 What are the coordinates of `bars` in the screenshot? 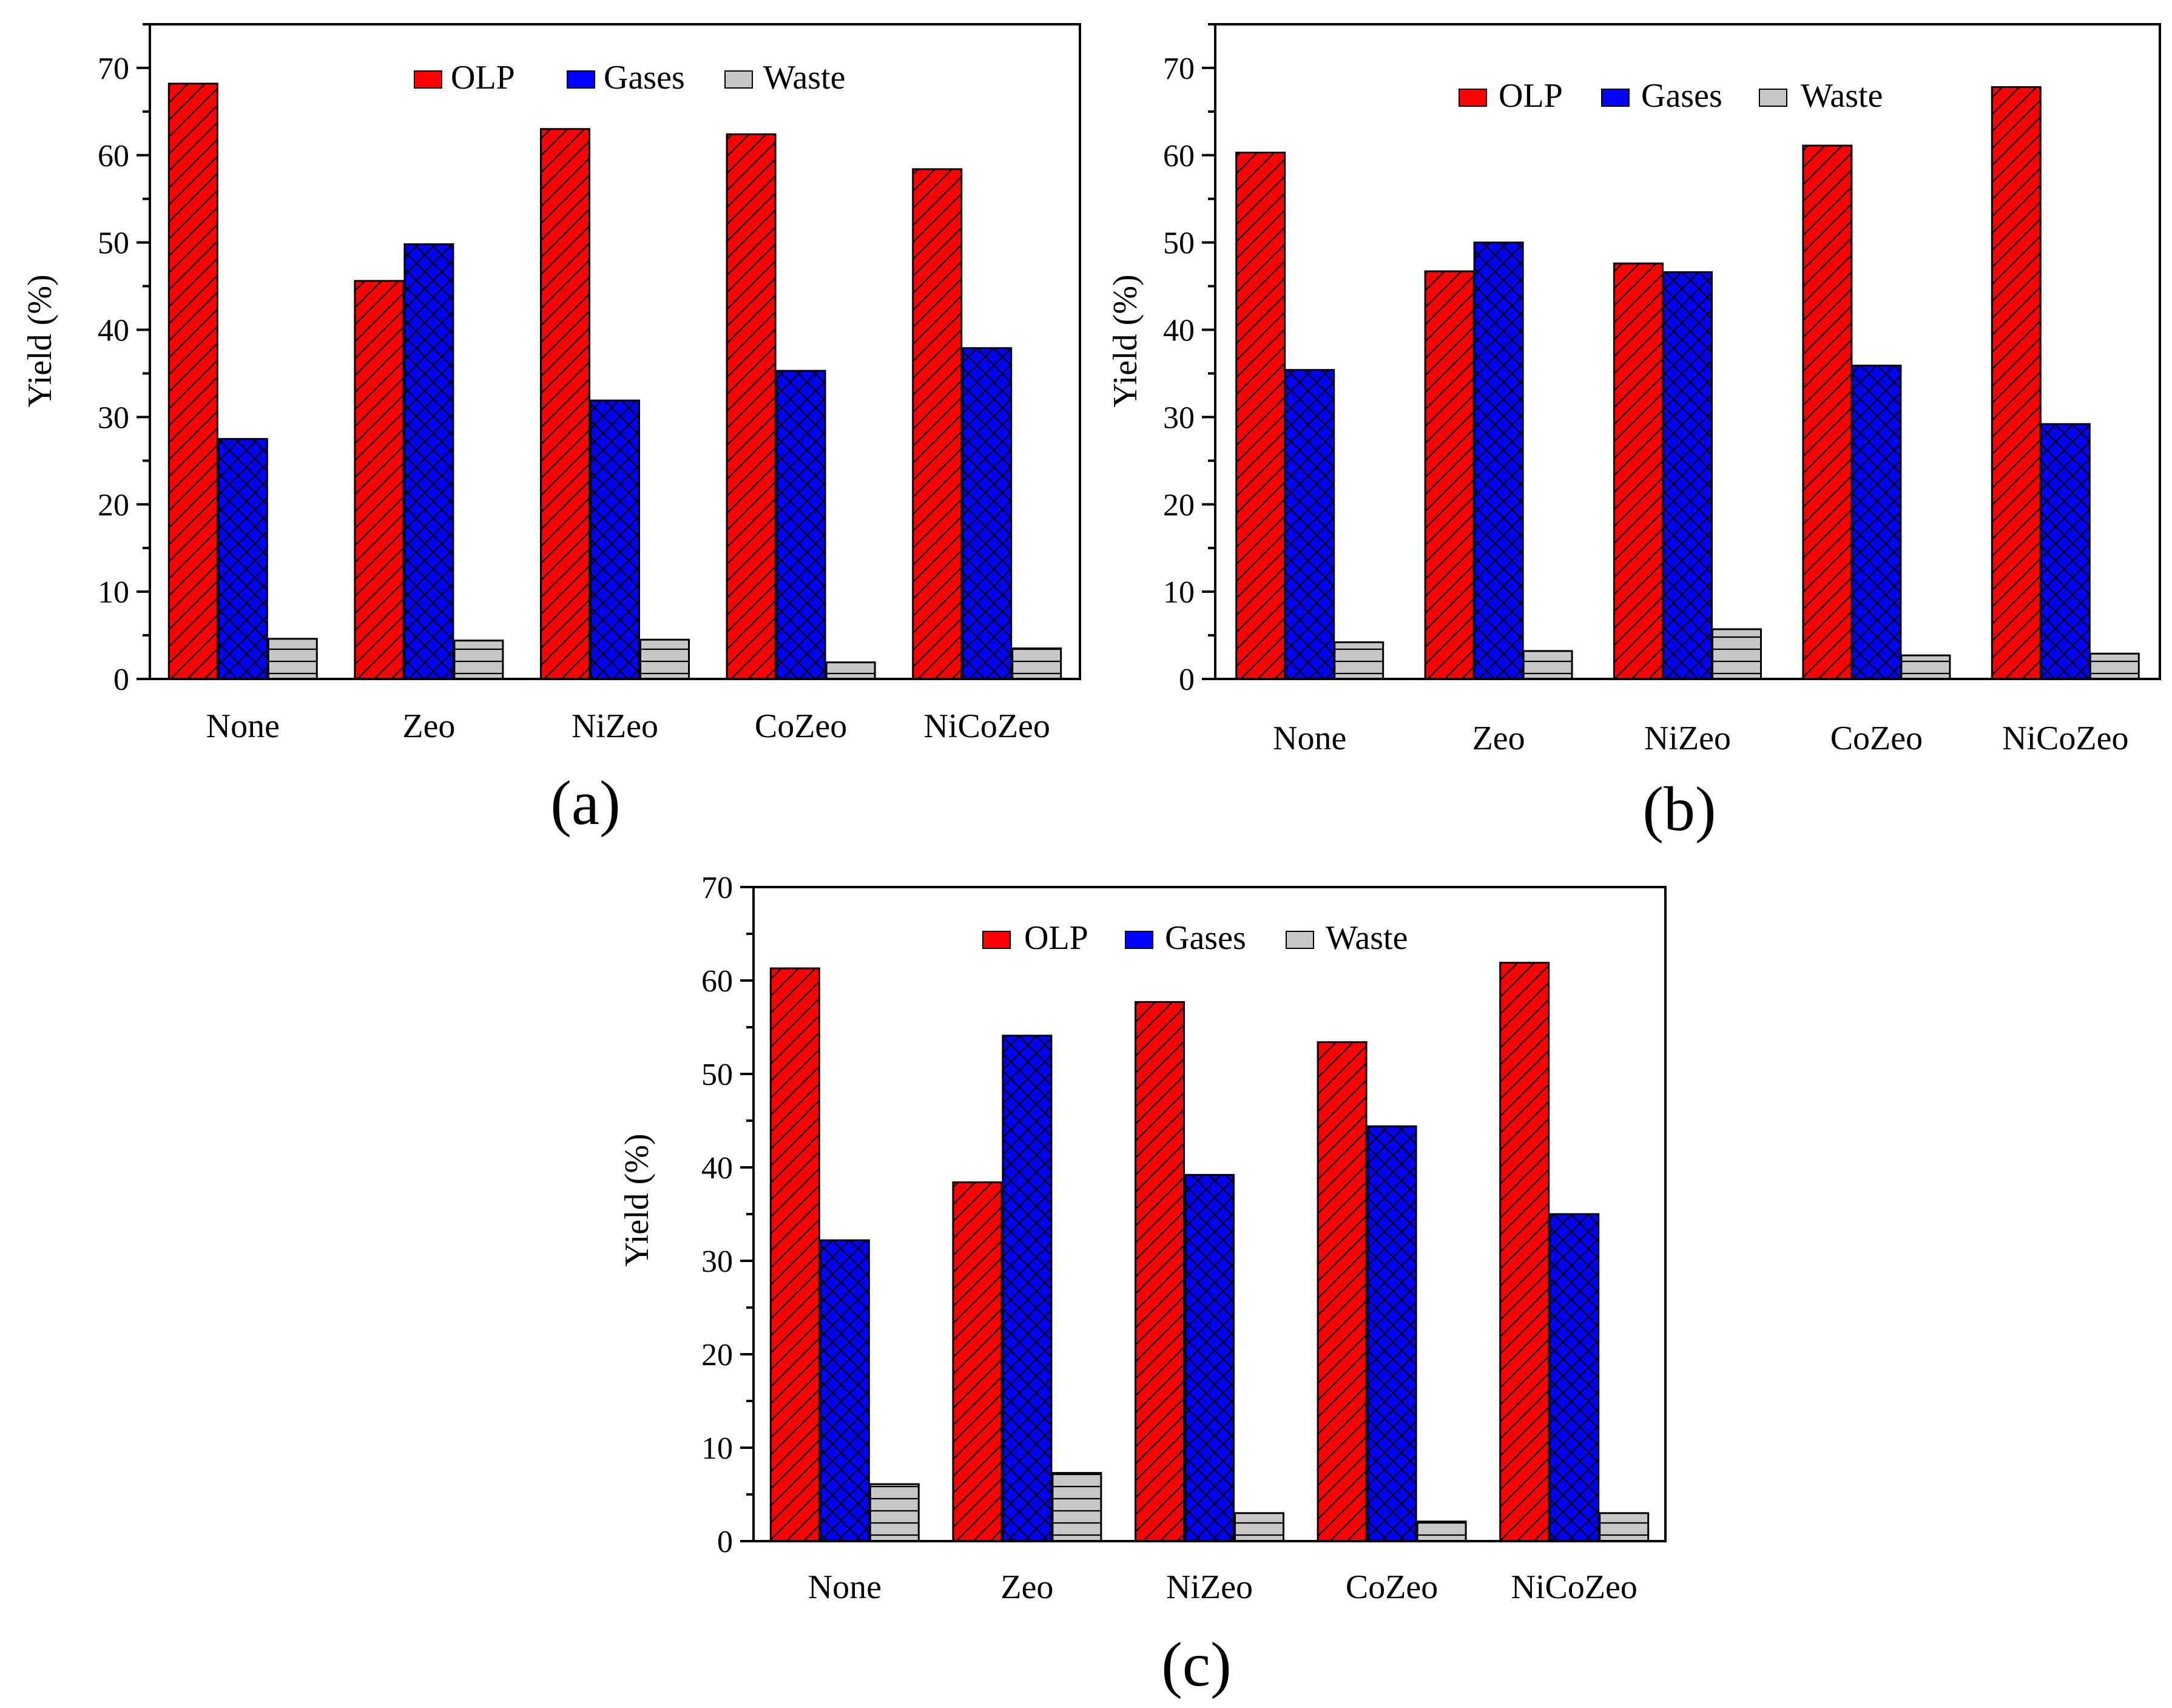 It's located at (1687, 383).